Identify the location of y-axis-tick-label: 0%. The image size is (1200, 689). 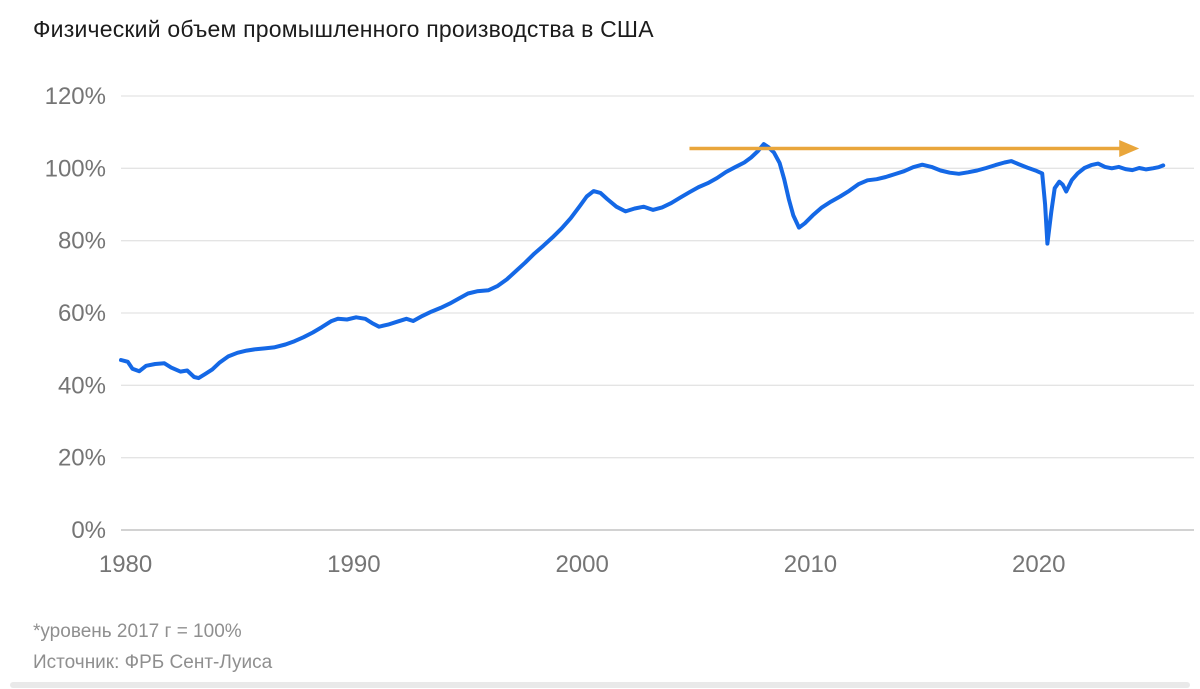
(88, 530).